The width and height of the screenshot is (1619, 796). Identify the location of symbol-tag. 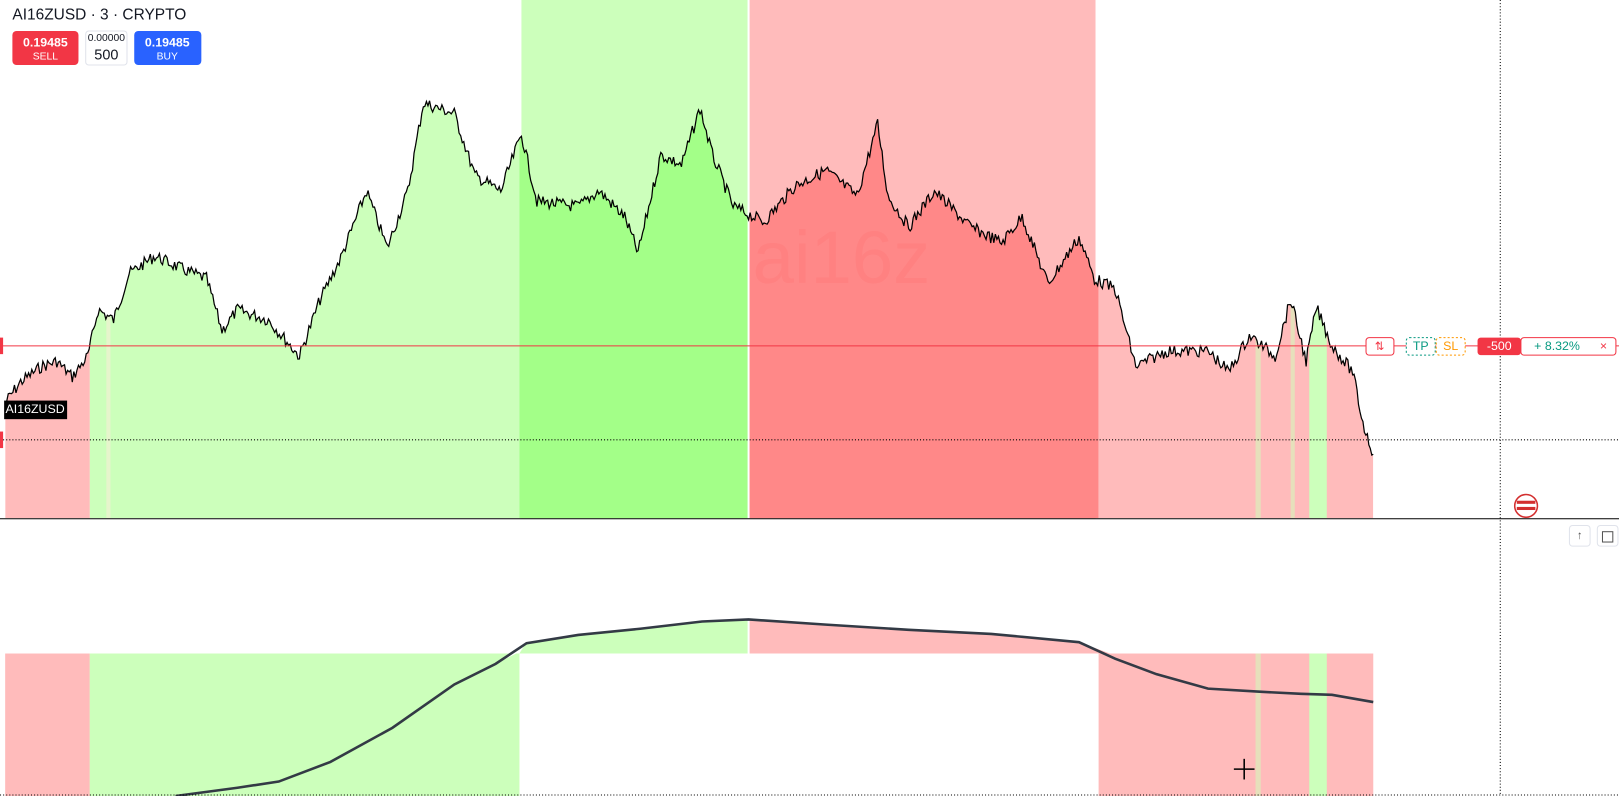
(36, 410).